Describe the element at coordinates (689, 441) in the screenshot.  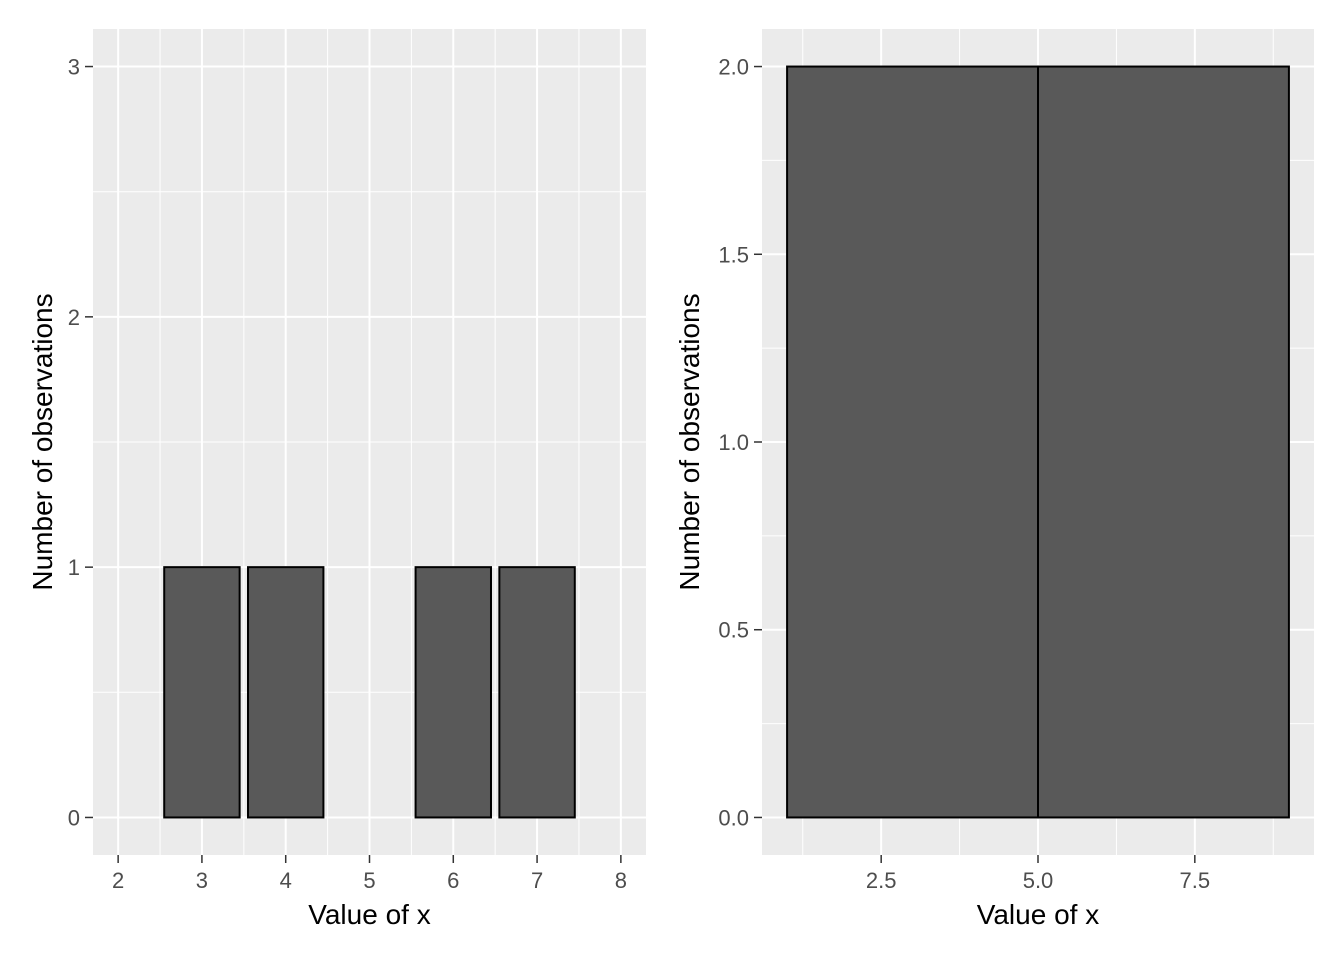
I see `right-y-axis-title: Number of observations` at that location.